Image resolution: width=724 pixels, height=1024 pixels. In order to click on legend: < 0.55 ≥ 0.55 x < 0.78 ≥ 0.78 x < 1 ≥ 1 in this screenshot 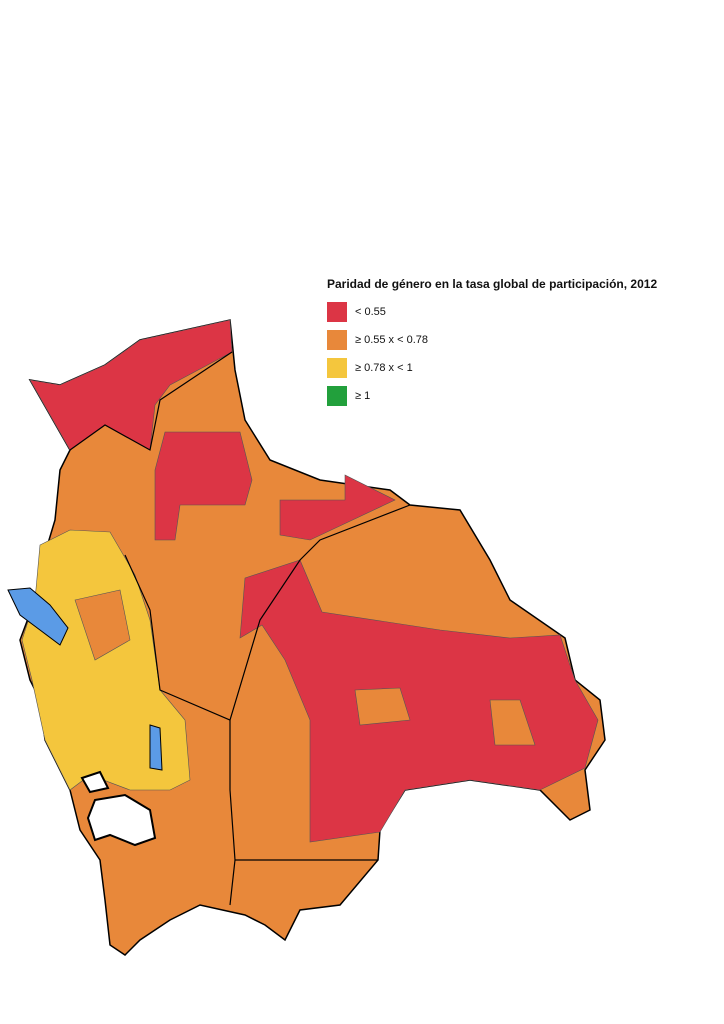, I will do `click(377, 354)`.